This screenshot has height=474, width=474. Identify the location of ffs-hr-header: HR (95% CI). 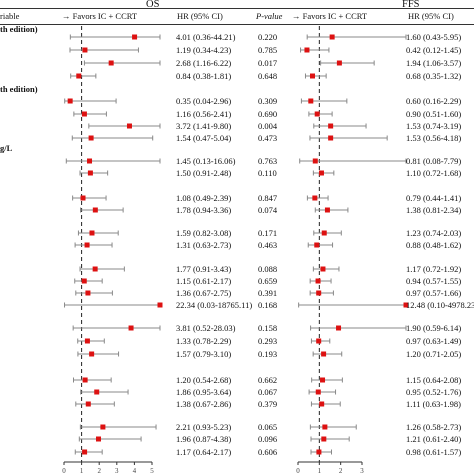
(431, 16).